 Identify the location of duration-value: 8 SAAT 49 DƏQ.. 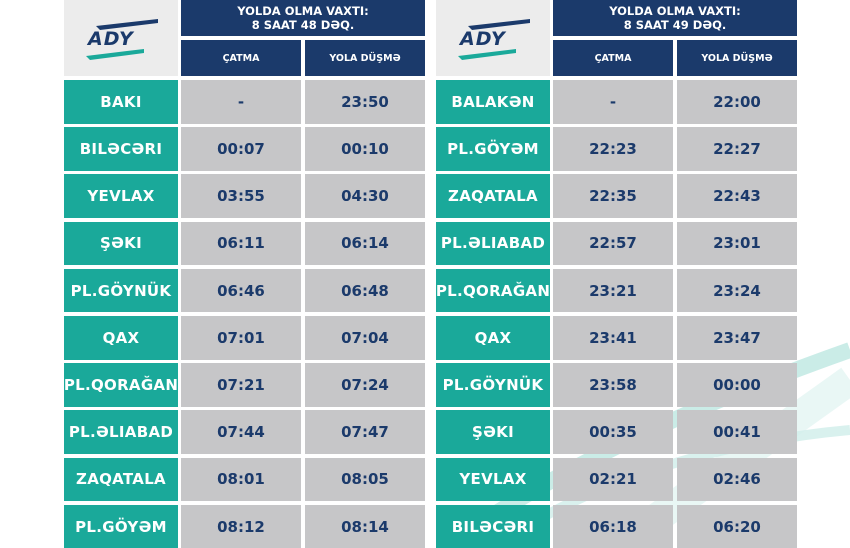
(675, 25).